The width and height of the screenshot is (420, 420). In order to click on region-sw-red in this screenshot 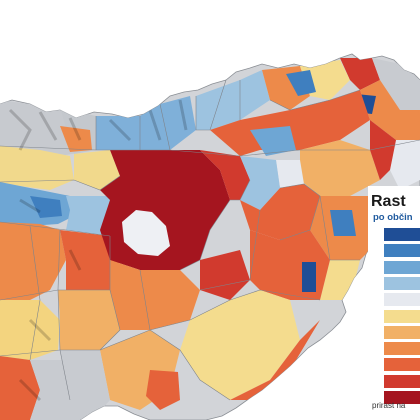, I will do `click(20, 388)`.